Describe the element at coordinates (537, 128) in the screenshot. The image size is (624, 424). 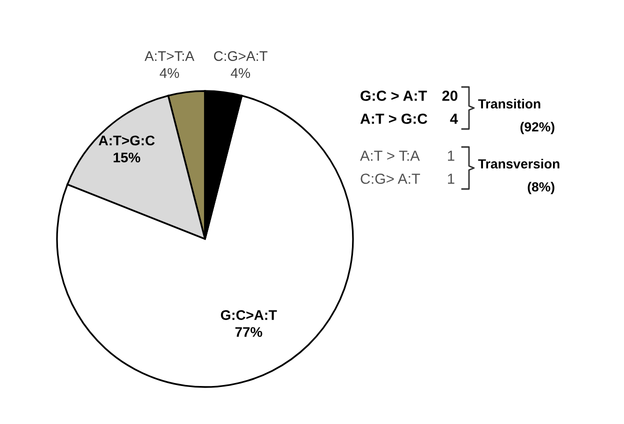
I see `text: (92%)` at that location.